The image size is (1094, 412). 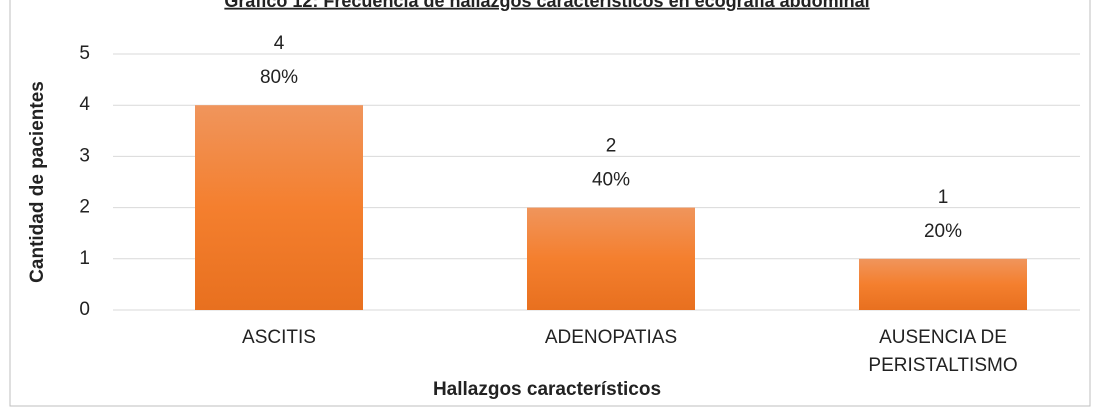 I want to click on y-tick-label: 3, so click(x=84, y=155).